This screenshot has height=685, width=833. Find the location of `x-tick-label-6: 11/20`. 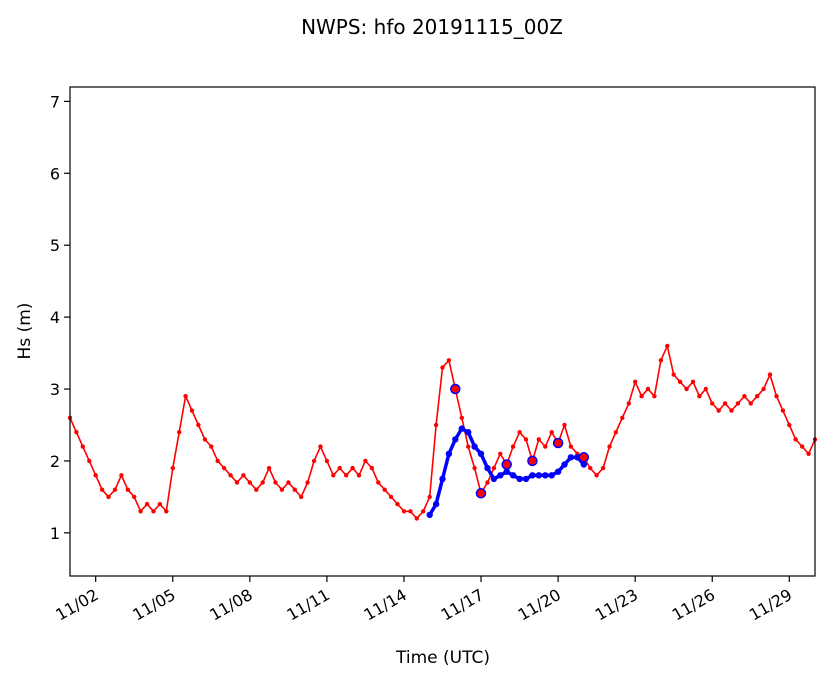

x-tick-label-6: 11/20 is located at coordinates (539, 605).